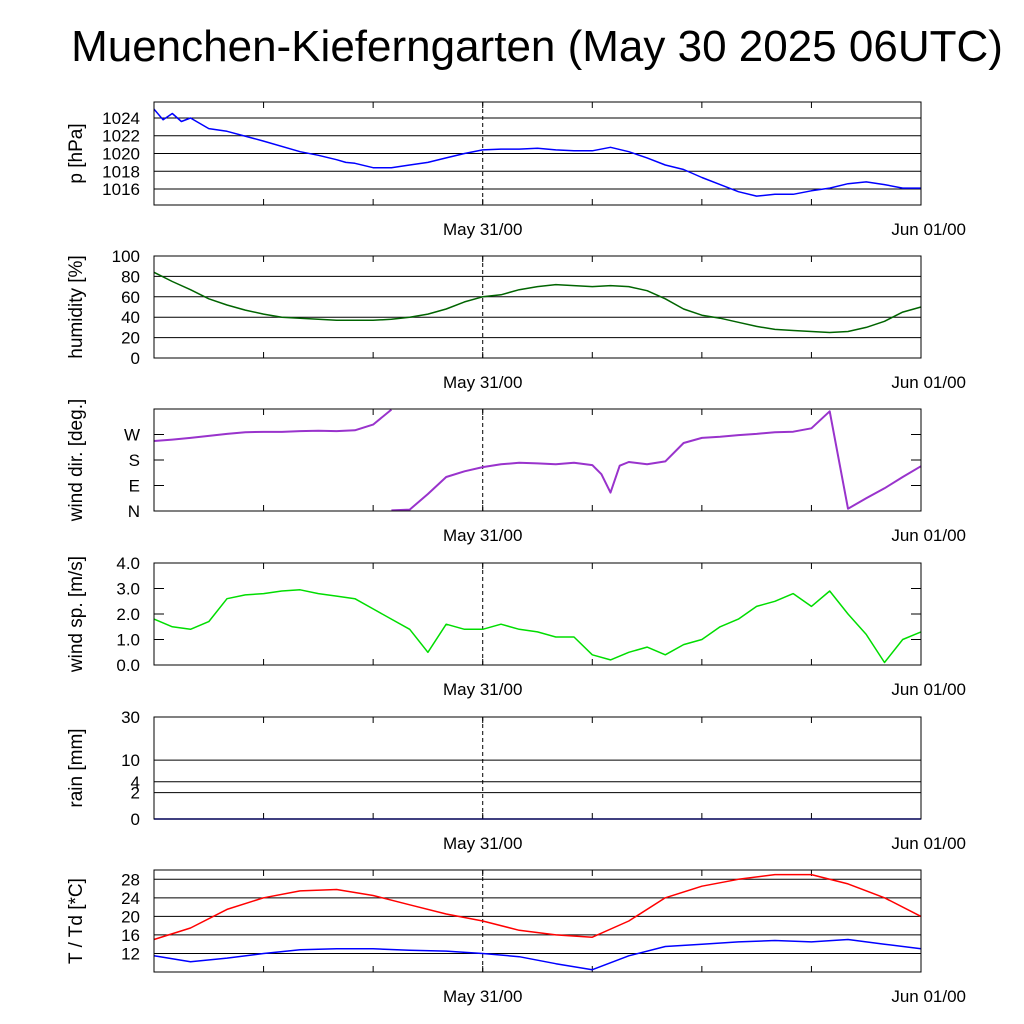  Describe the element at coordinates (130, 879) in the screenshot. I see `temperature-ytick-label: 28` at that location.